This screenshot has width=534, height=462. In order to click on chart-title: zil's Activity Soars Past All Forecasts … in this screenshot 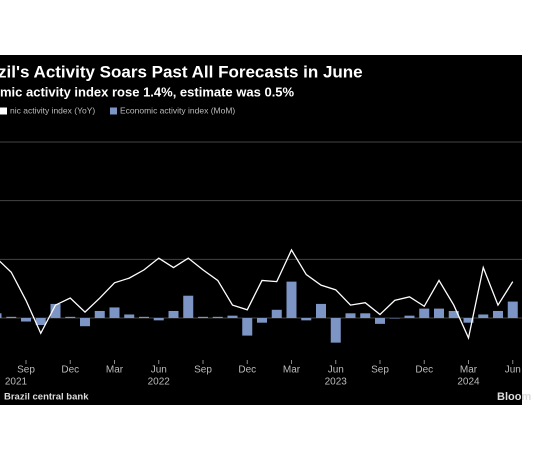, I will do `click(181, 71)`.